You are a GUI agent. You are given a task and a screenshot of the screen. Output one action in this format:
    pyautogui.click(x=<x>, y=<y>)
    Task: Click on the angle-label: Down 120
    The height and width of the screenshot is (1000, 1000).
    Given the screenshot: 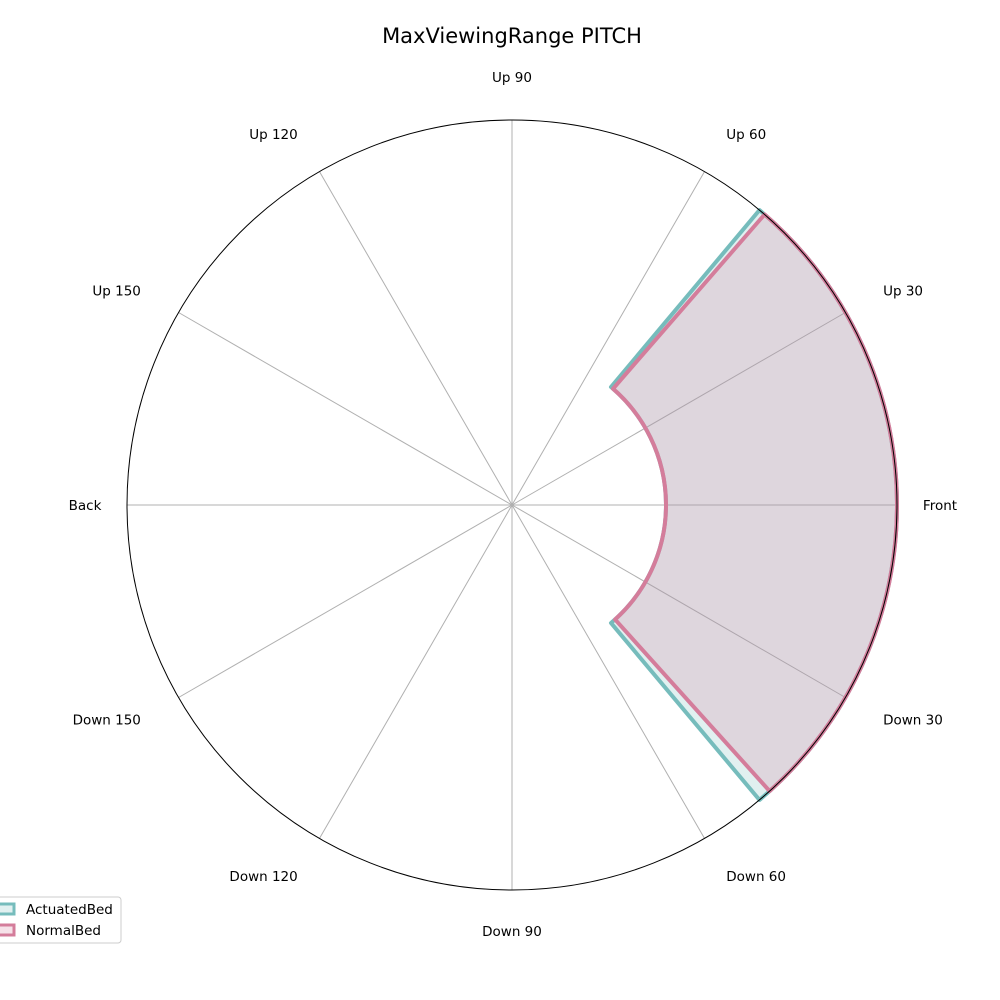 What is the action you would take?
    pyautogui.click(x=263, y=877)
    